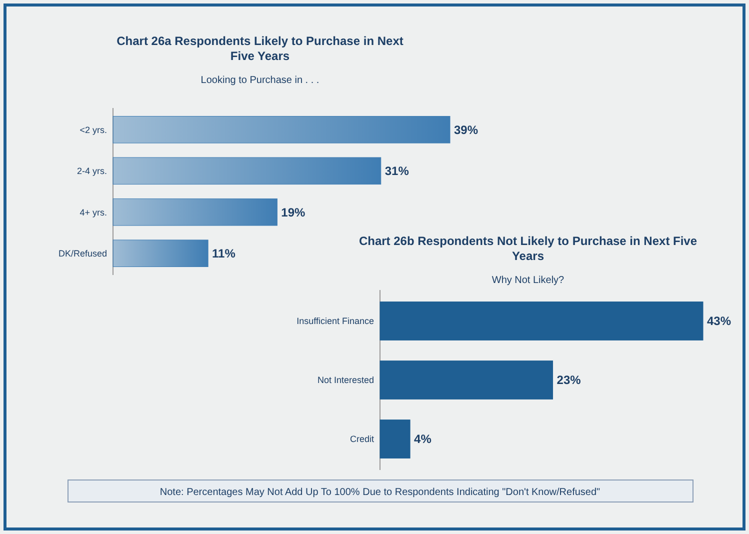 This screenshot has width=749, height=534. Describe the element at coordinates (362, 439) in the screenshot. I see `y-tick-label: Credit` at that location.